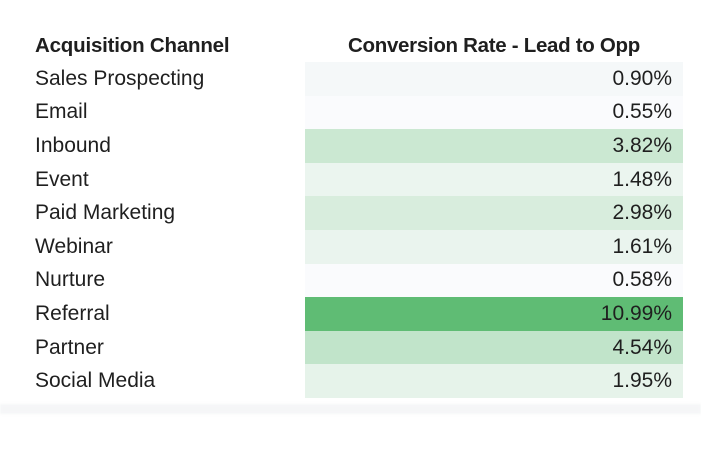 The width and height of the screenshot is (701, 455). I want to click on rate-cell: 3.82%, so click(494, 146).